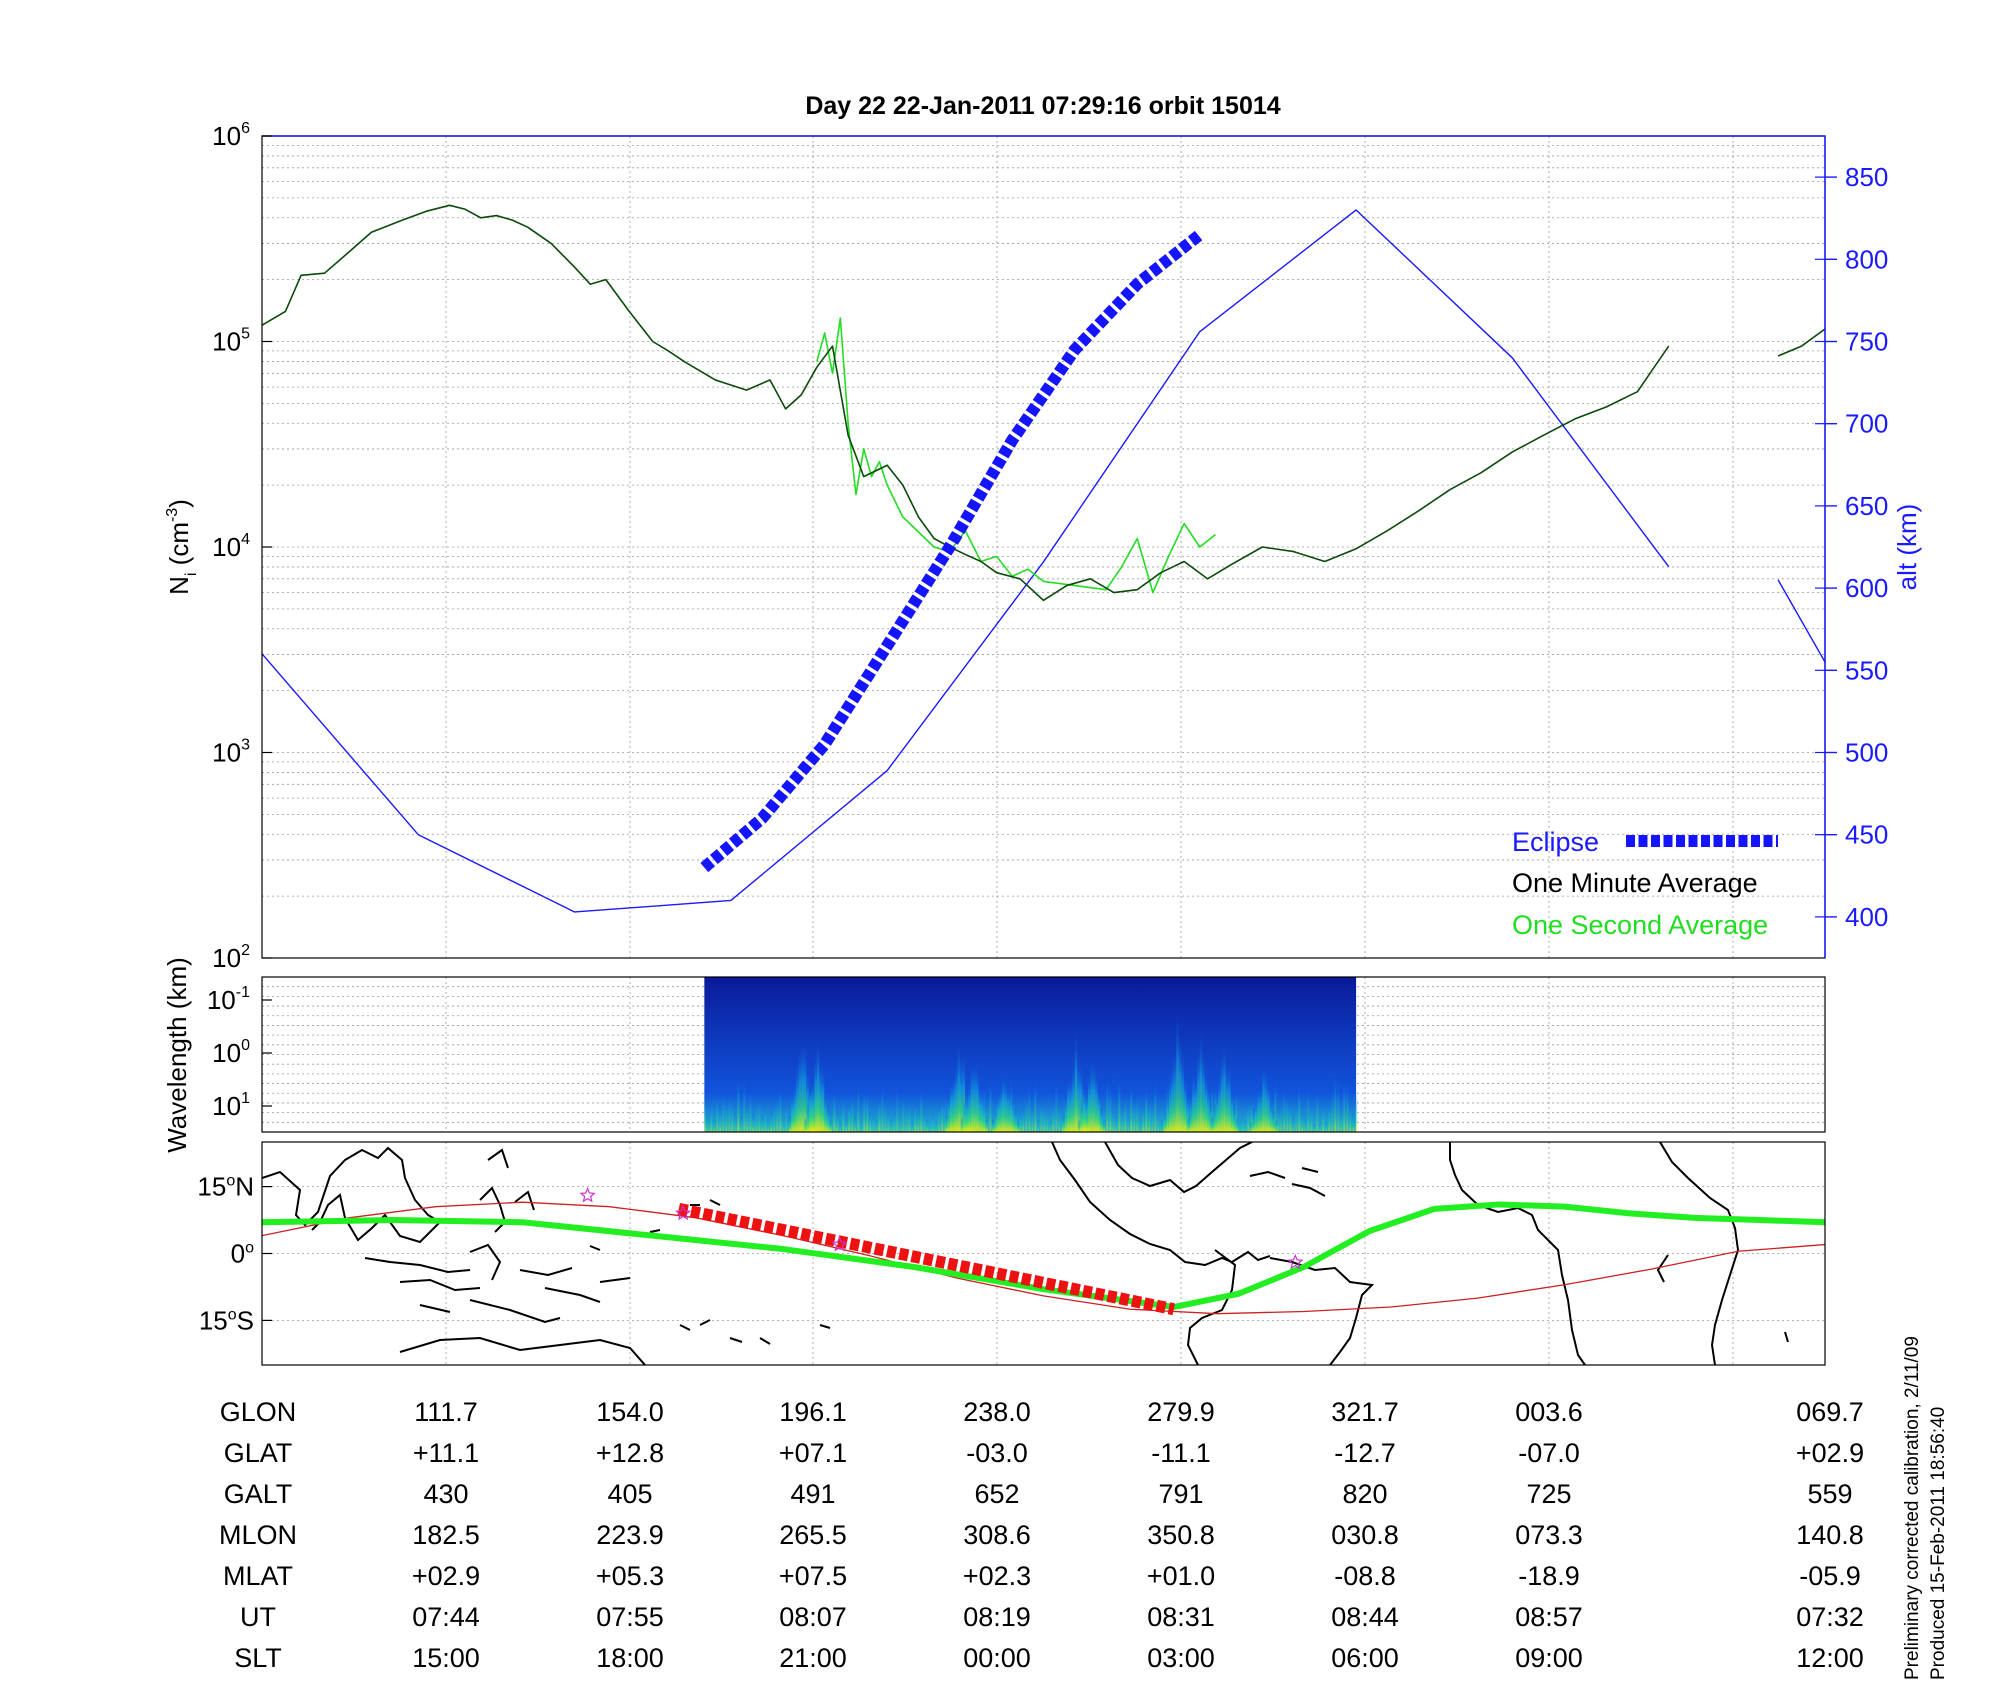 This screenshot has height=1700, width=2000. Describe the element at coordinates (245, 745) in the screenshot. I see `tick-exp: 3` at that location.